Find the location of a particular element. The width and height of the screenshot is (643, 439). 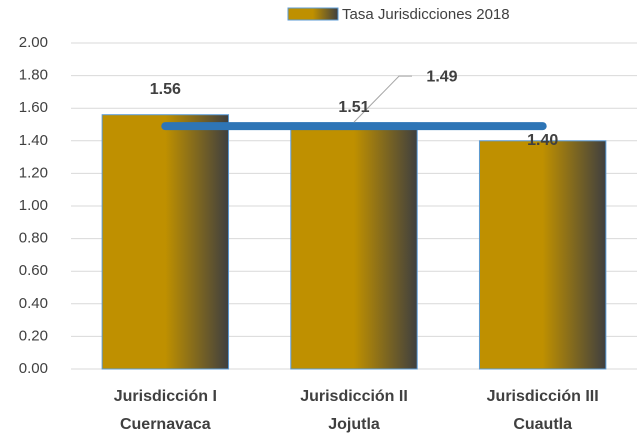

y-tick-label: 1.40 is located at coordinates (33, 140).